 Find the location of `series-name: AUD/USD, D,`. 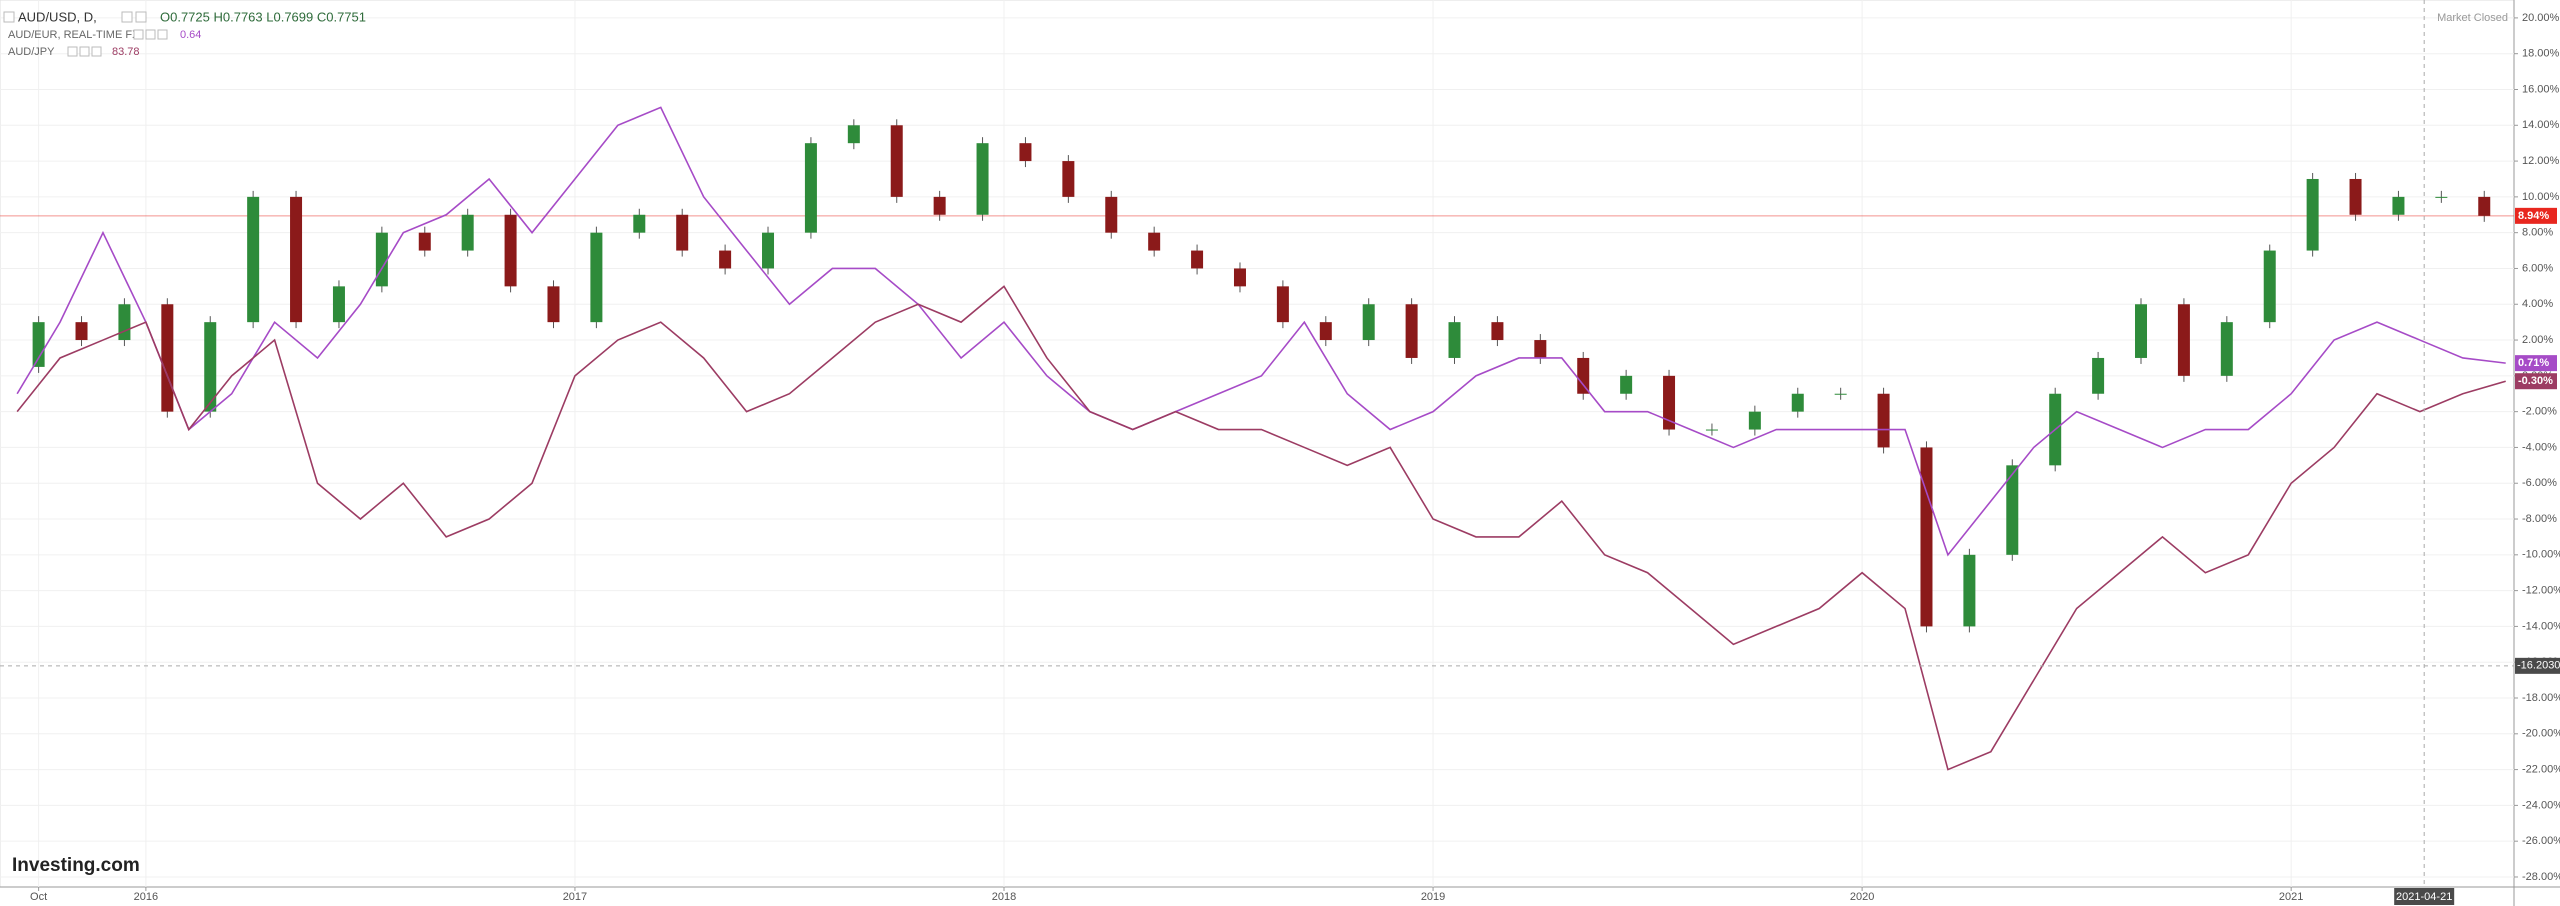

series-name: AUD/USD, D, is located at coordinates (57, 16).